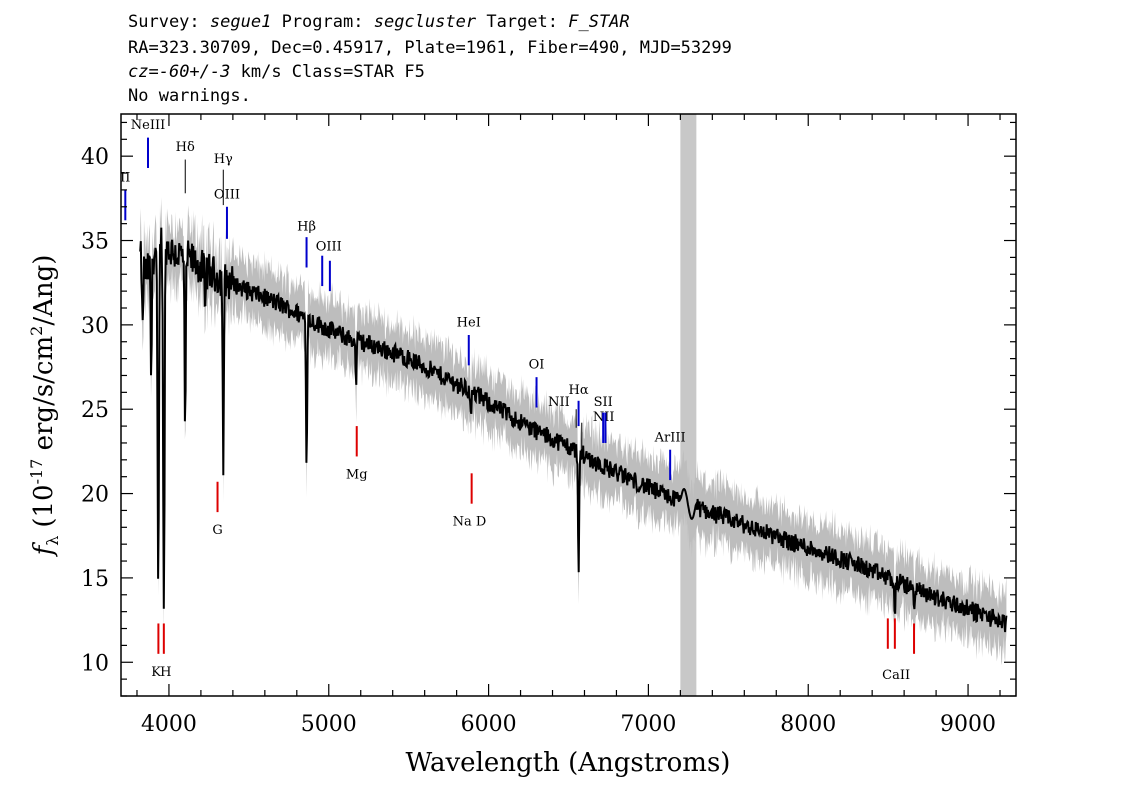 The width and height of the screenshot is (1134, 810). I want to click on emission-line-label: Hγ, so click(223, 159).